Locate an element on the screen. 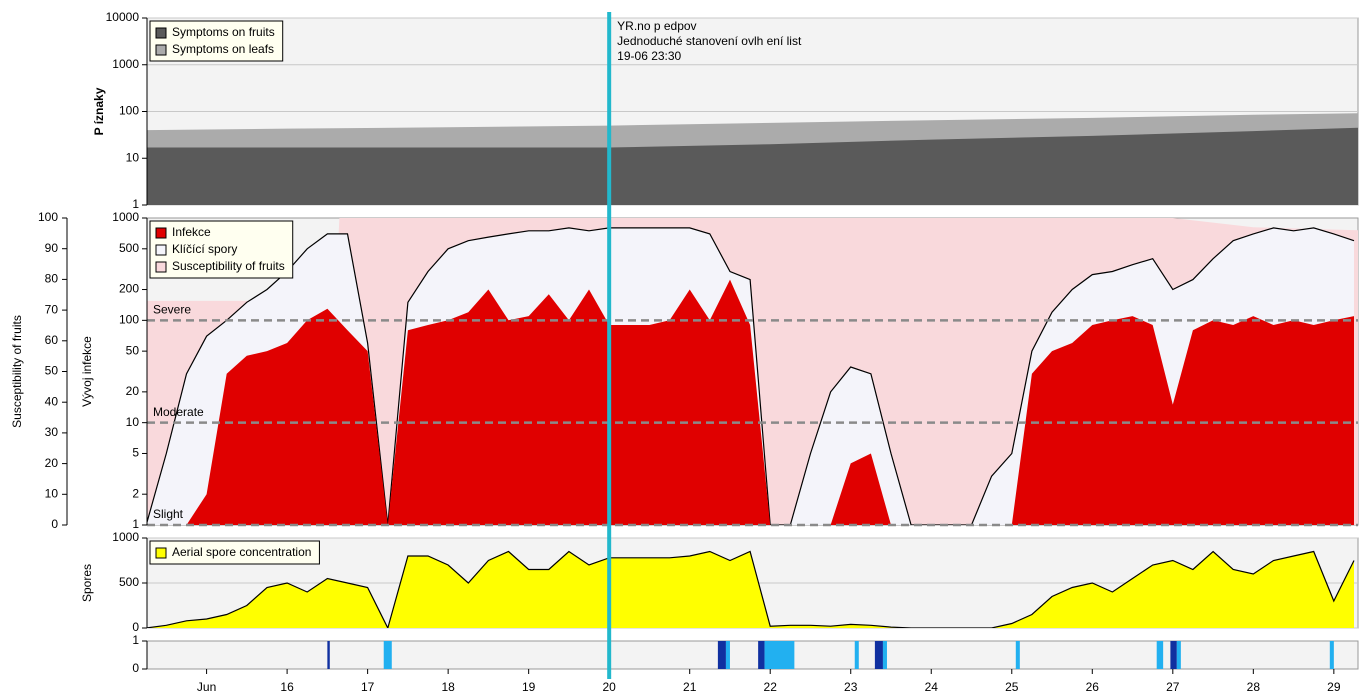 The width and height of the screenshot is (1364, 698). y2-tick-label: 20 is located at coordinates (52, 463).